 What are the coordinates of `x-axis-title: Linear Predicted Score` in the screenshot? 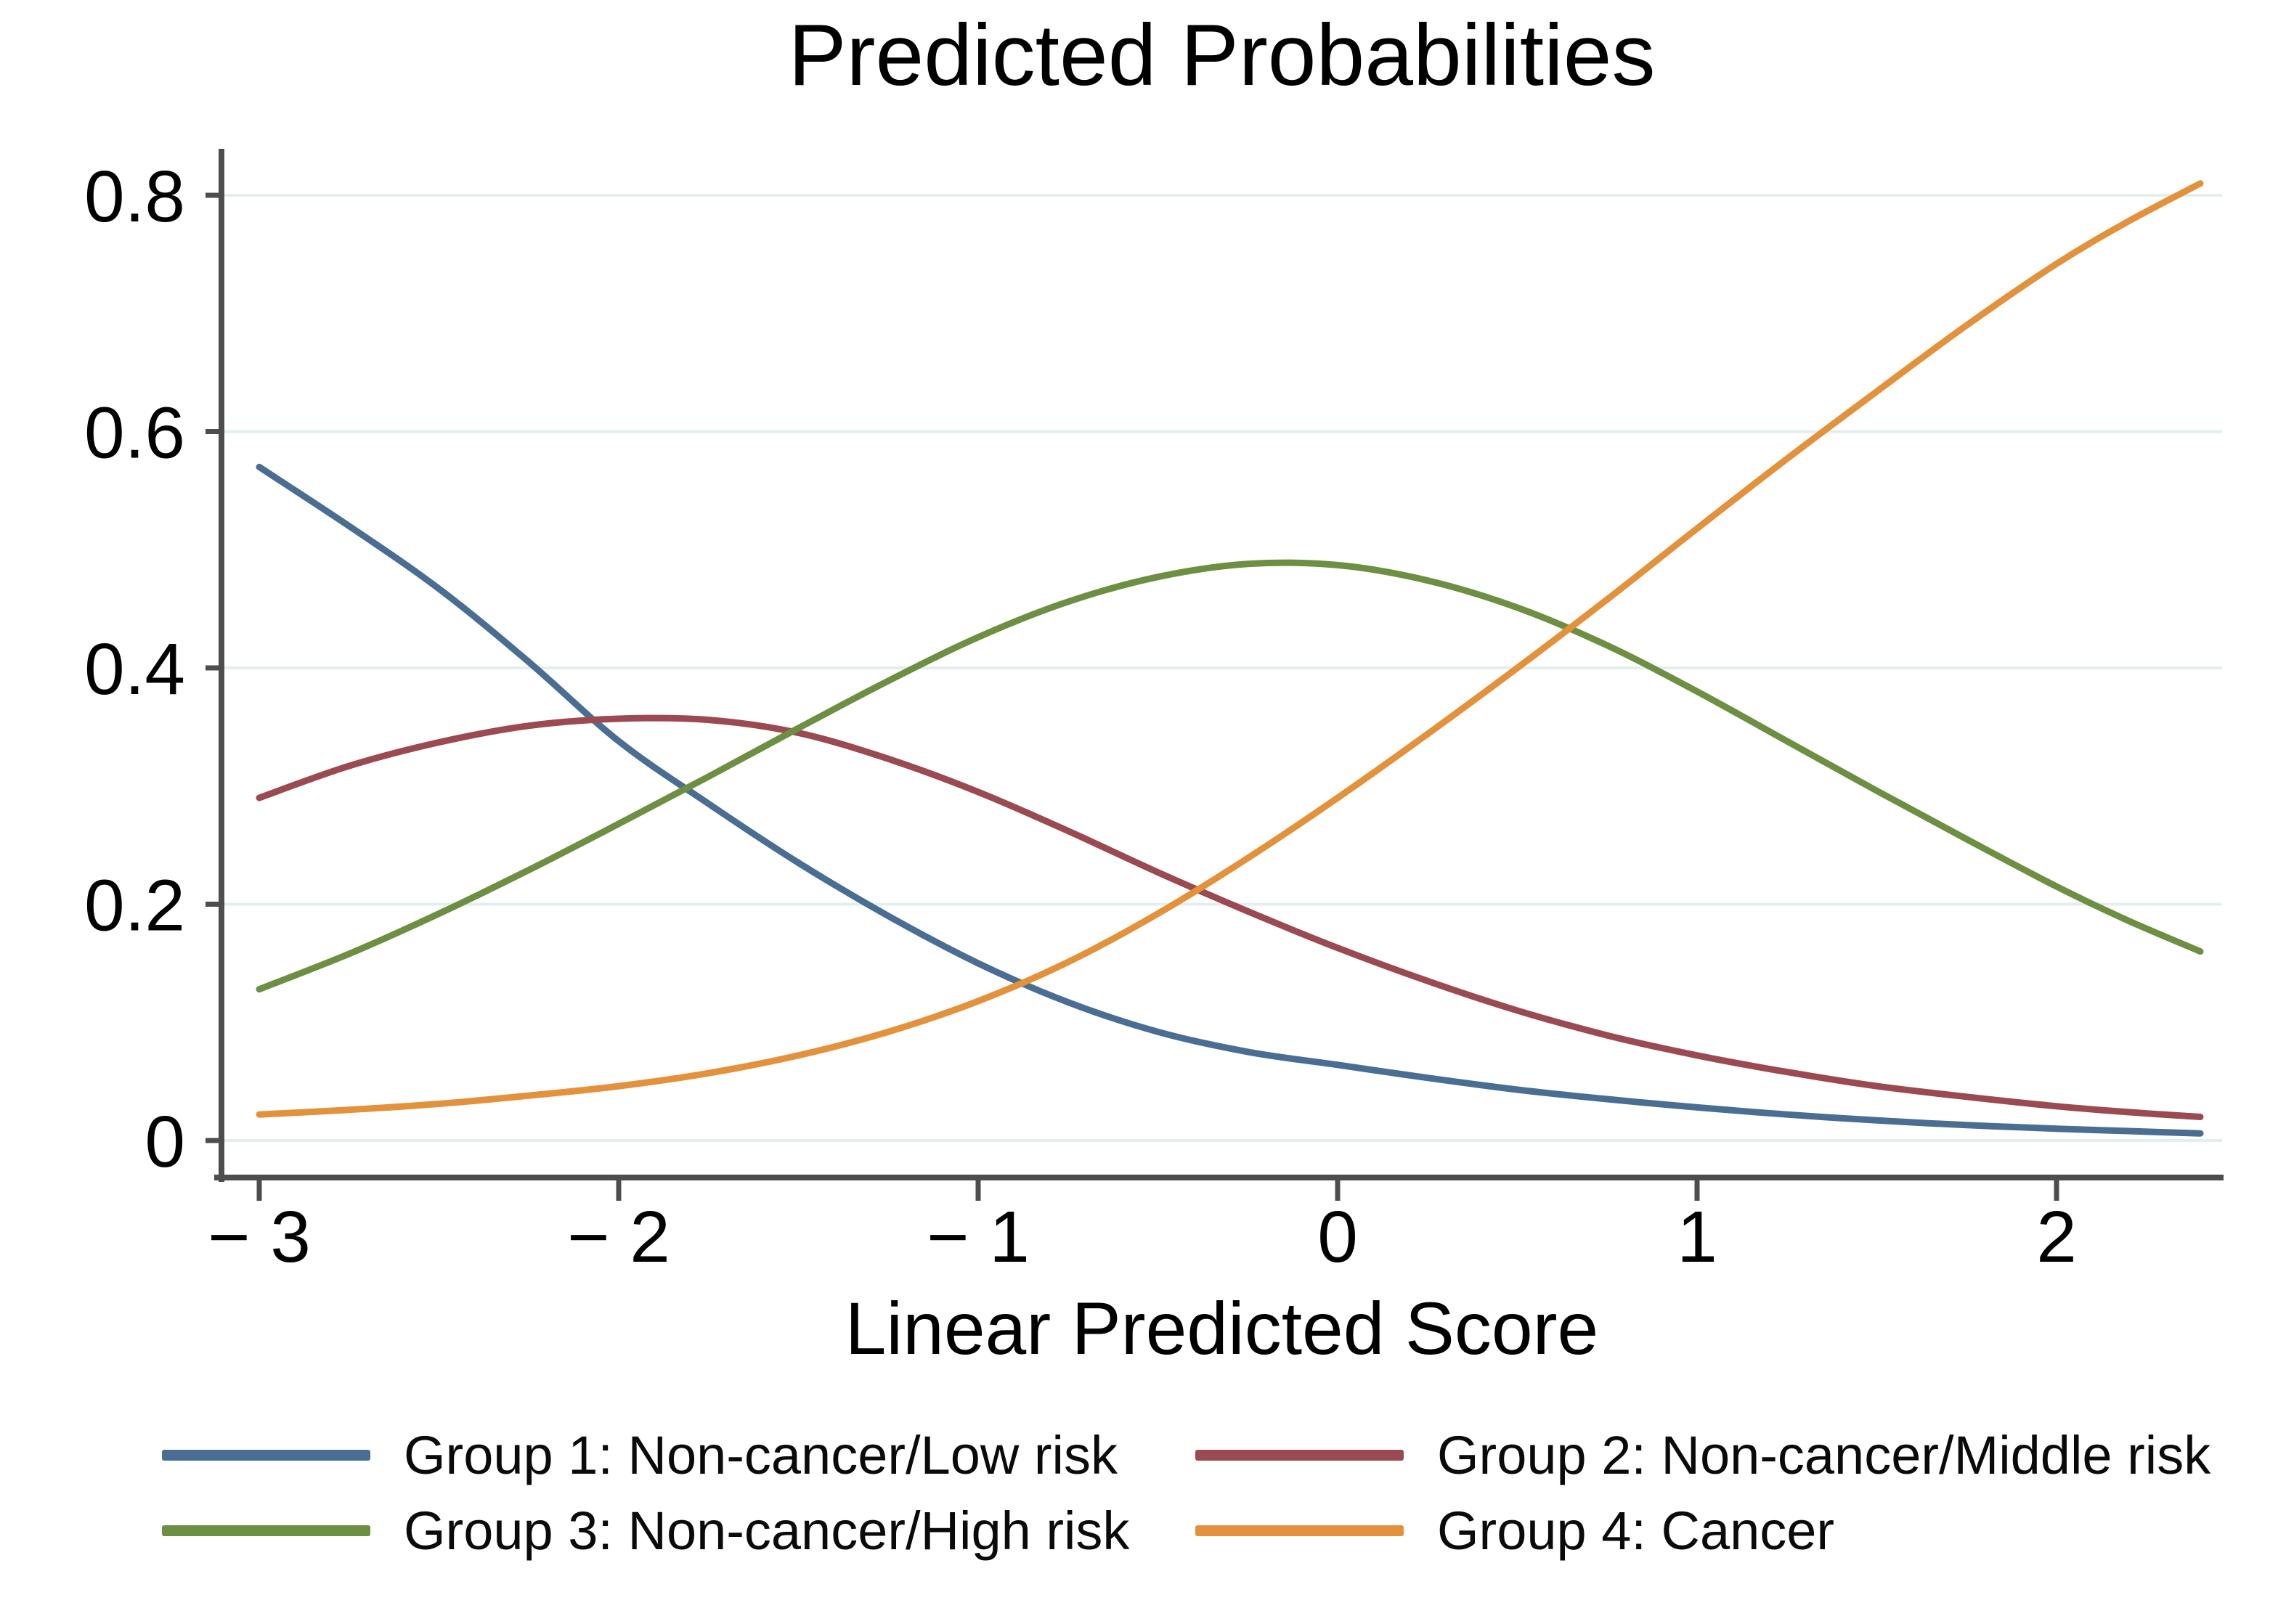 It's located at (1222, 1328).